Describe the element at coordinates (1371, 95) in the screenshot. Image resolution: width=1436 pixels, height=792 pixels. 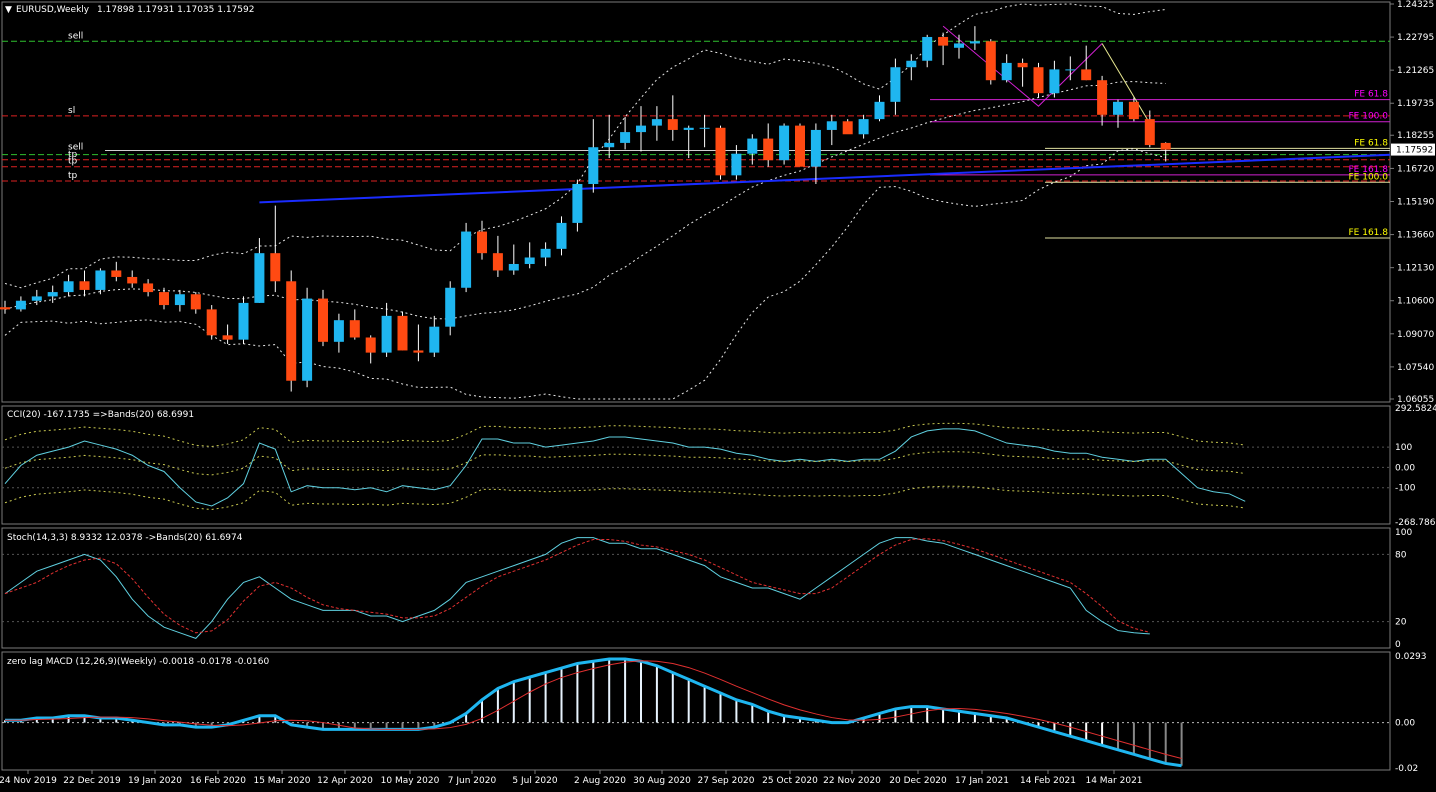
I see `fe-label-0: FE 61.8` at that location.